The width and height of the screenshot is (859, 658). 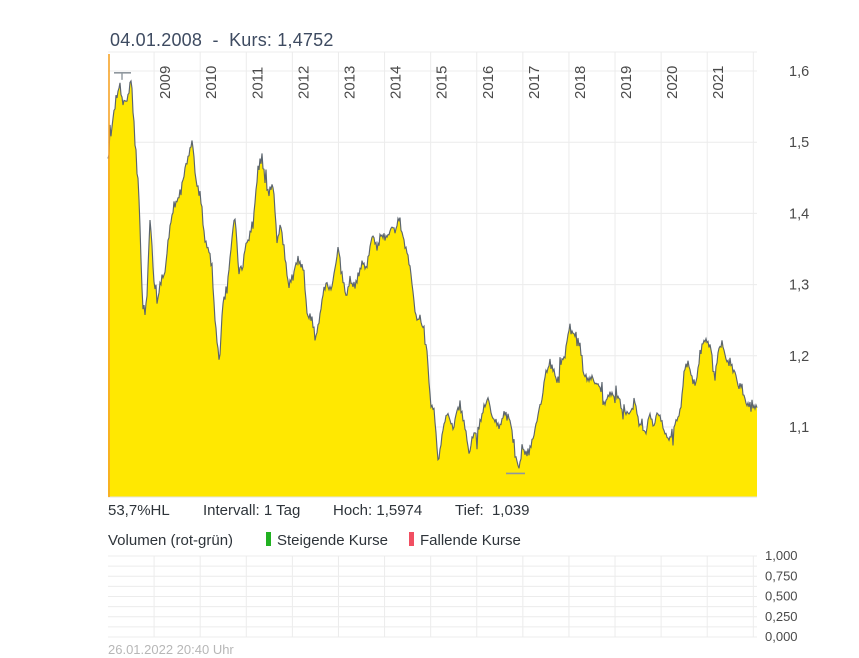 I want to click on price-axis-label: 1,2, so click(x=799, y=357).